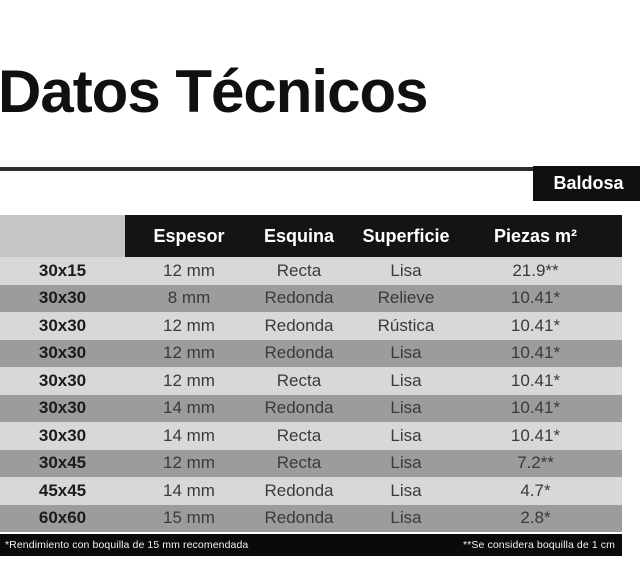 Image resolution: width=640 pixels, height=571 pixels. Describe the element at coordinates (62, 490) in the screenshot. I see `cell-size: 45x45` at that location.